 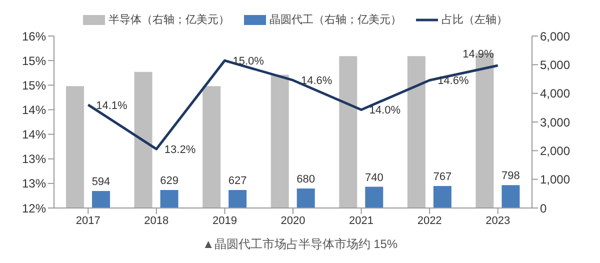 I want to click on data-label: 14.0%, so click(x=385, y=110).